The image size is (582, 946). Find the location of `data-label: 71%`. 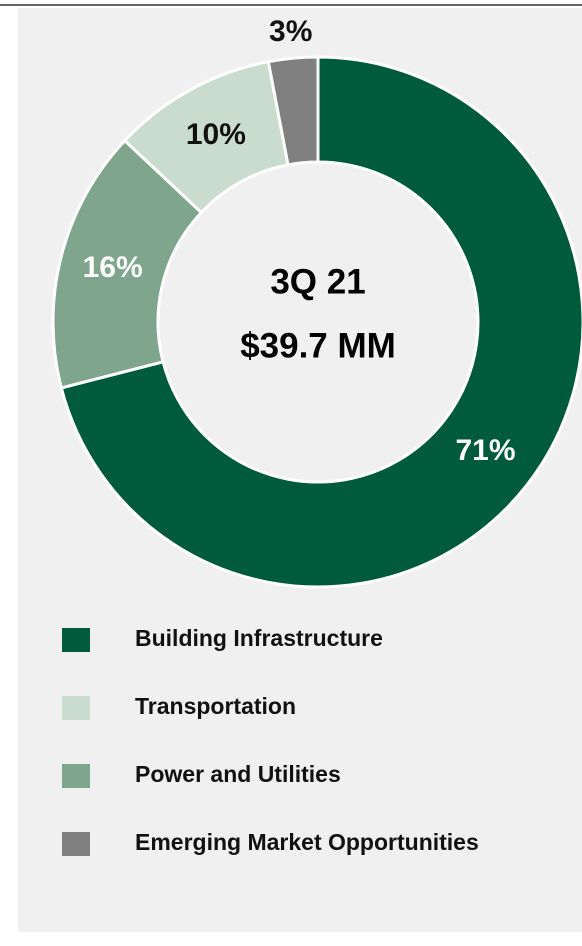

data-label: 71% is located at coordinates (485, 450).